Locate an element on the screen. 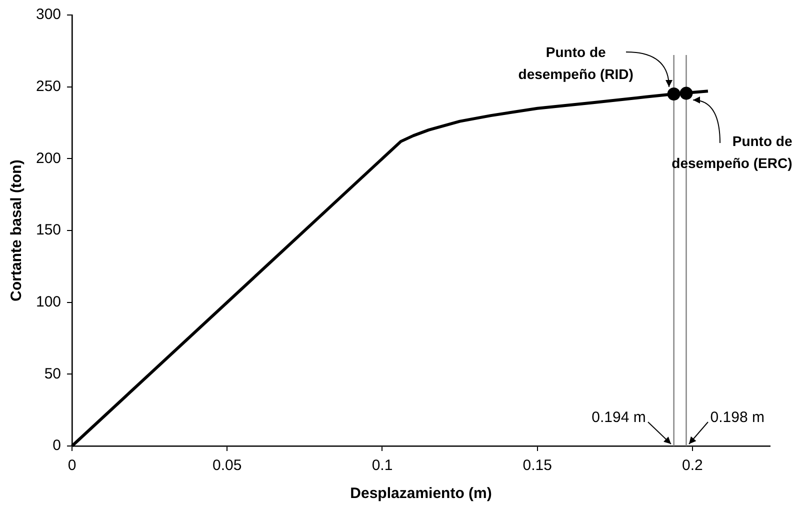  y-axis-title: Cortante basal (ton) is located at coordinates (17, 231).